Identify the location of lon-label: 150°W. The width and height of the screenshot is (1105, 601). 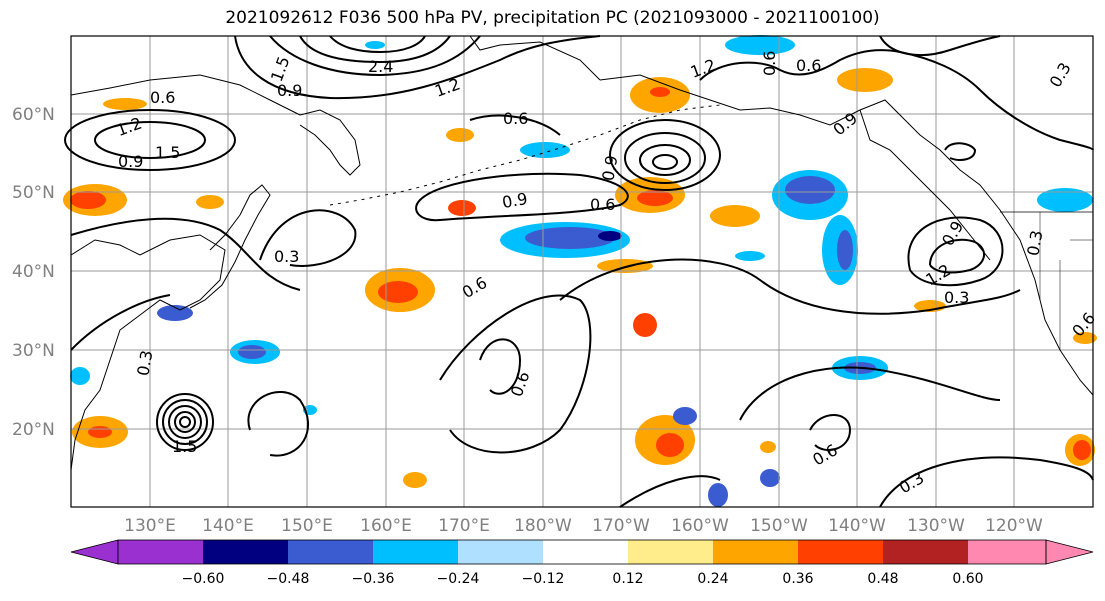
(779, 526).